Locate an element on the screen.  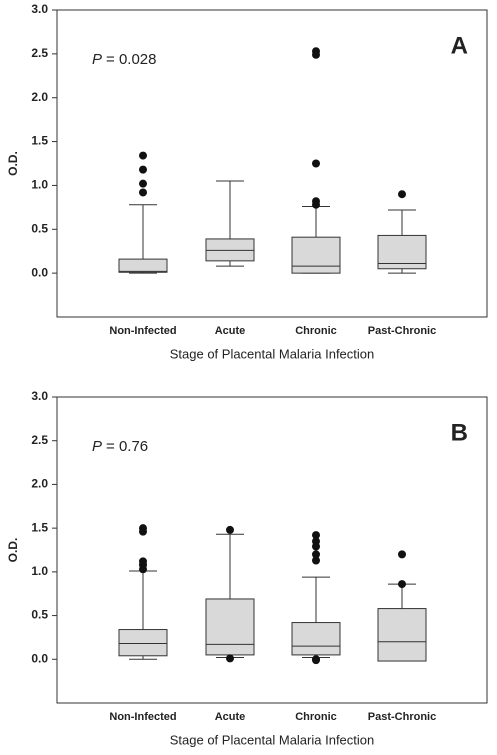
annotation: P = 0.76 is located at coordinates (120, 446).